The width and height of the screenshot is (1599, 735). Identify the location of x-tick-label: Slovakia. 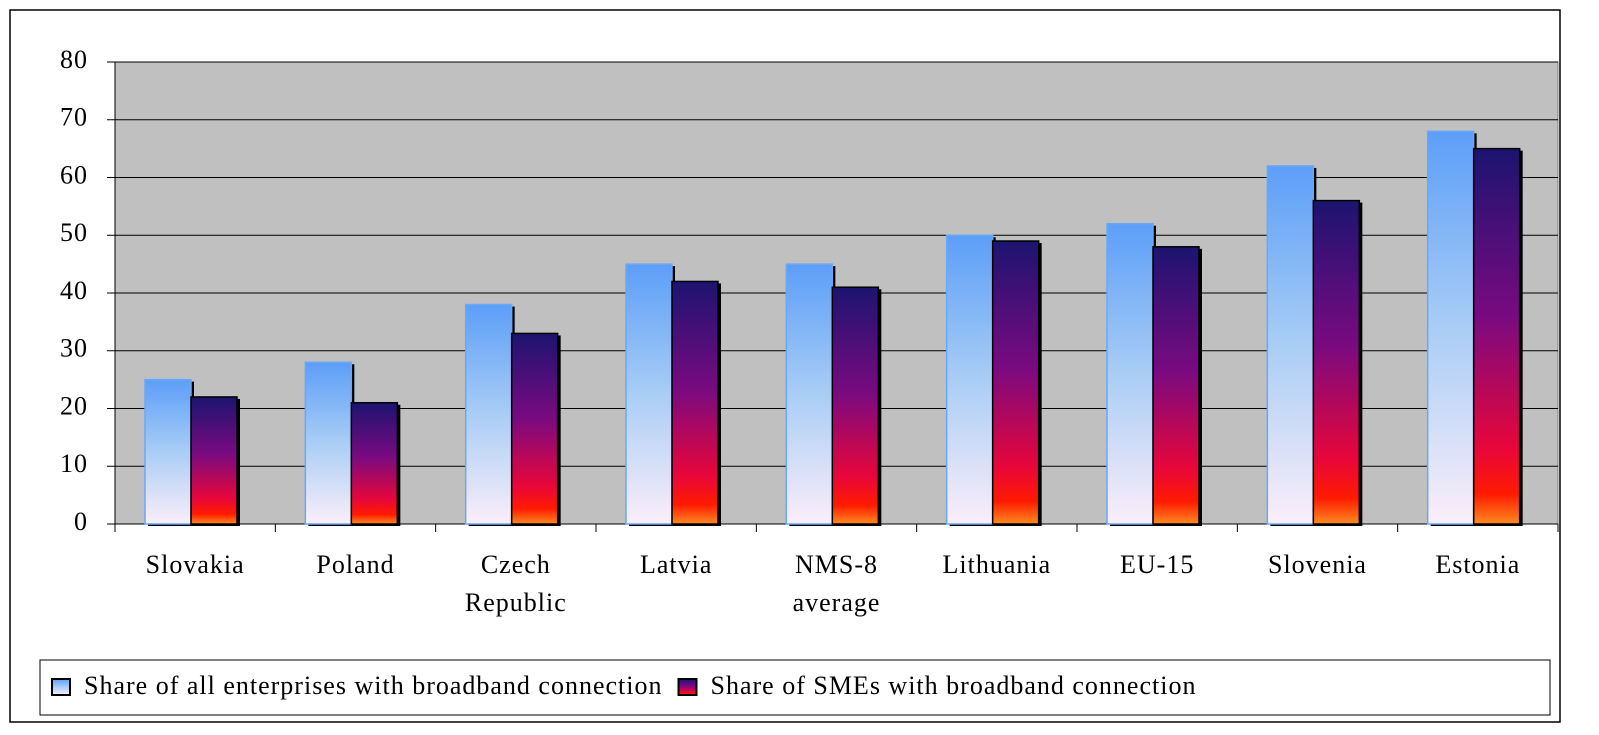
(195, 564).